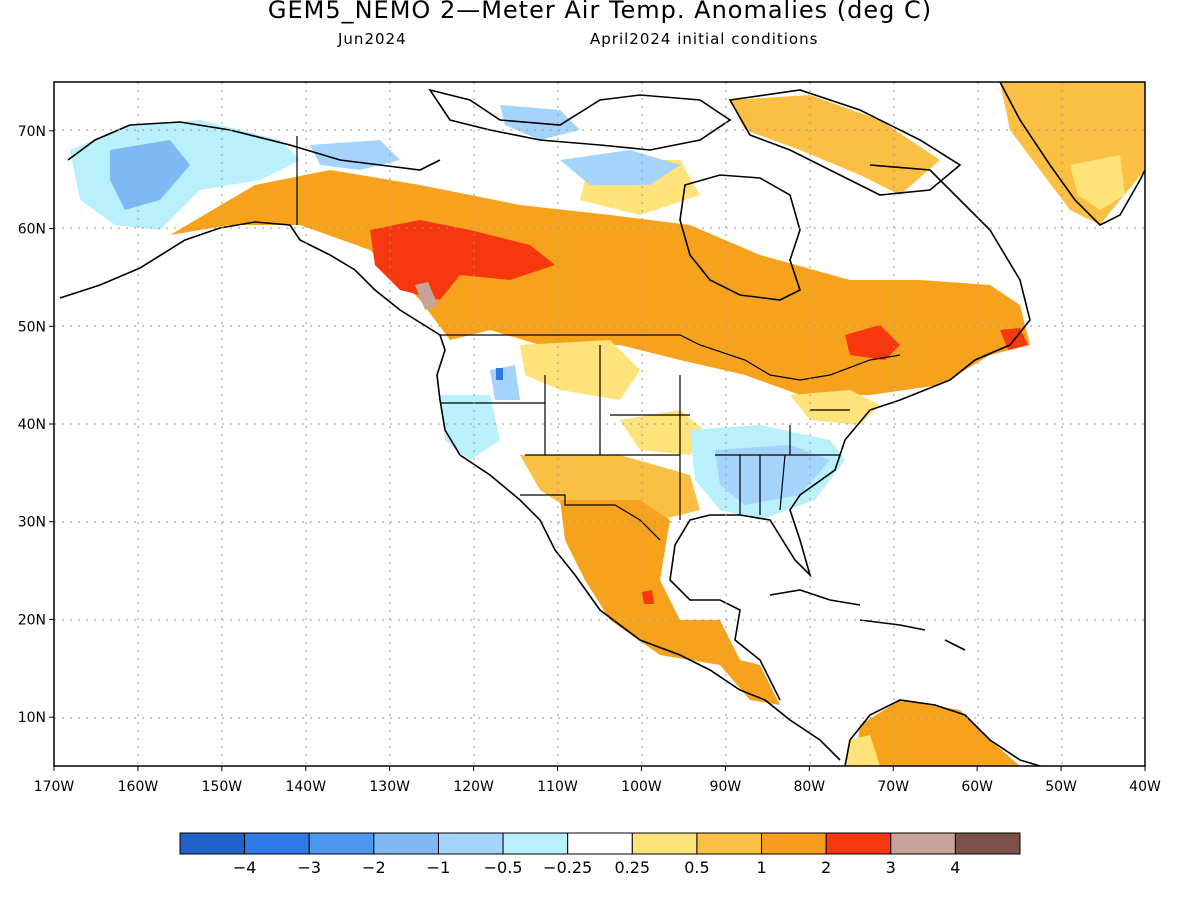 Image resolution: width=1200 pixels, height=900 pixels. What do you see at coordinates (1061, 787) in the screenshot?
I see `lon-label: 50W` at bounding box center [1061, 787].